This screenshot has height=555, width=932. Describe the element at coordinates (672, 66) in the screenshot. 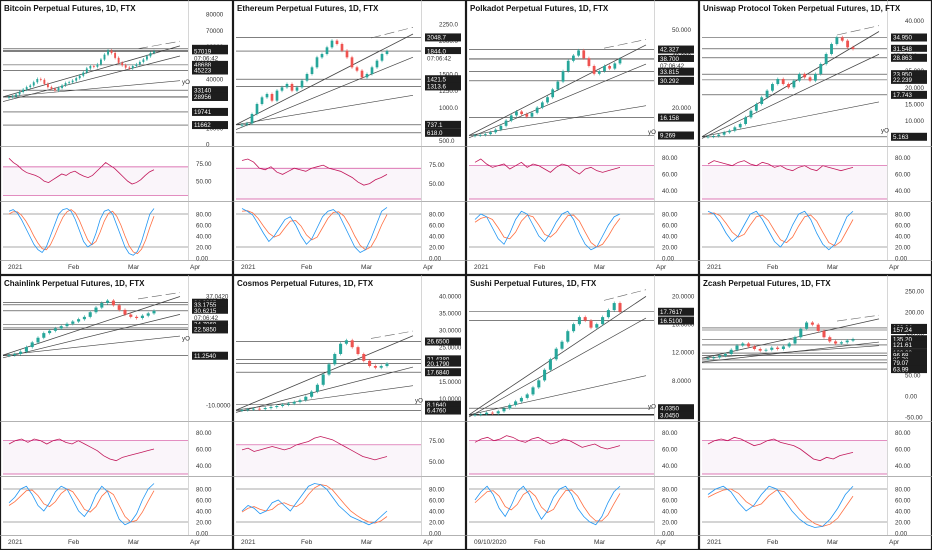

I see `price-level-label: 07:06:42` at that location.